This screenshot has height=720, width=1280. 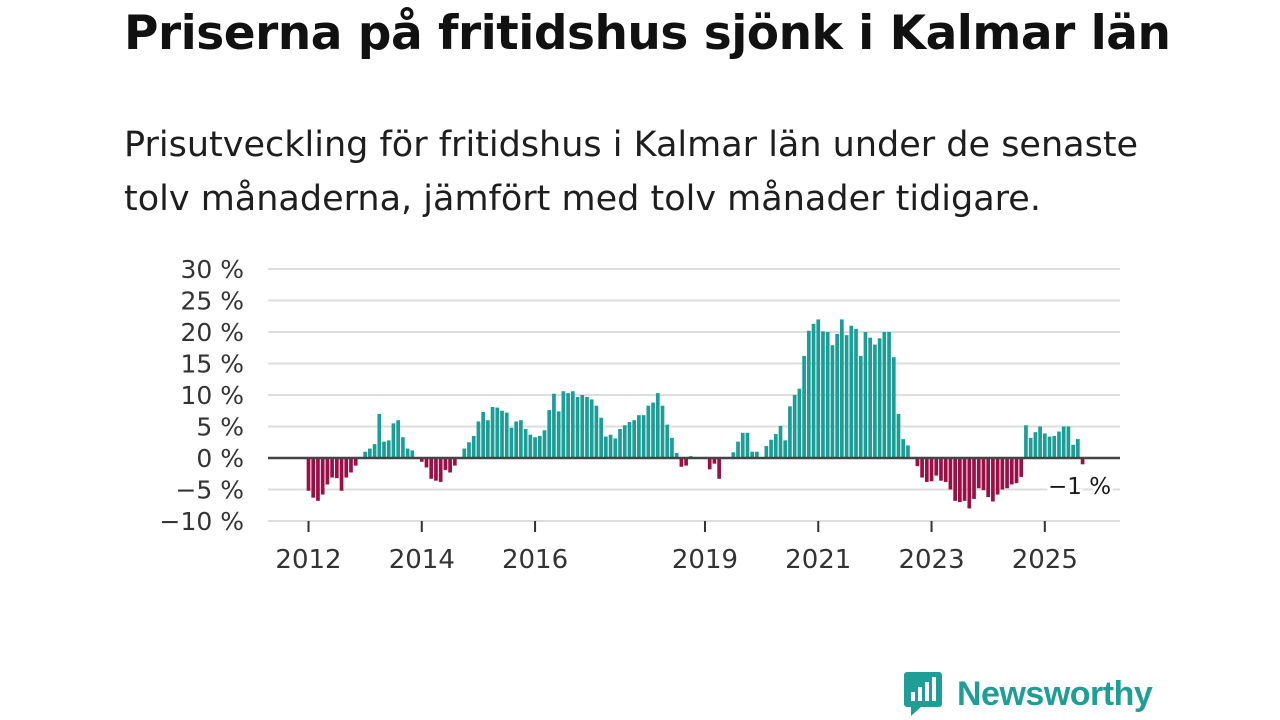 What do you see at coordinates (422, 560) in the screenshot?
I see `x-tick-label: 2014` at bounding box center [422, 560].